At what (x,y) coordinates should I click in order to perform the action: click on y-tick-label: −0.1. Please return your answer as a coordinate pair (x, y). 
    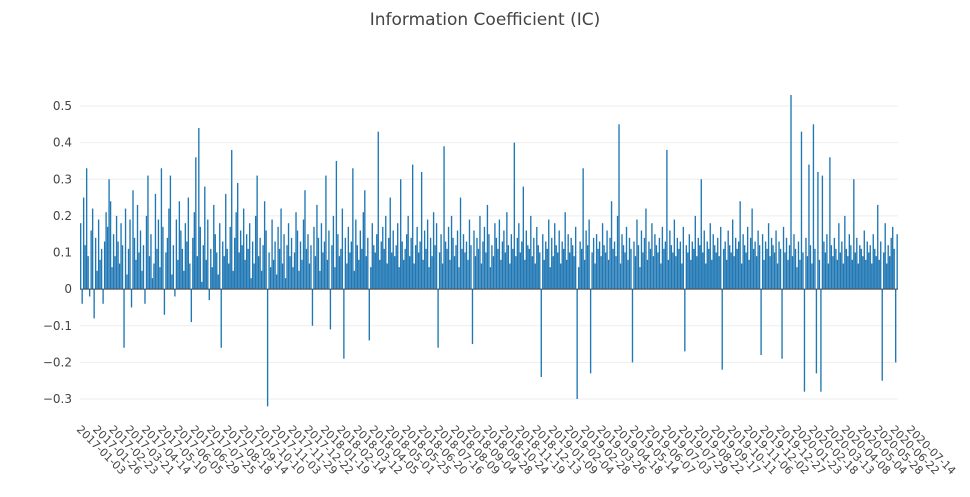
    Looking at the image, I should click on (57, 326).